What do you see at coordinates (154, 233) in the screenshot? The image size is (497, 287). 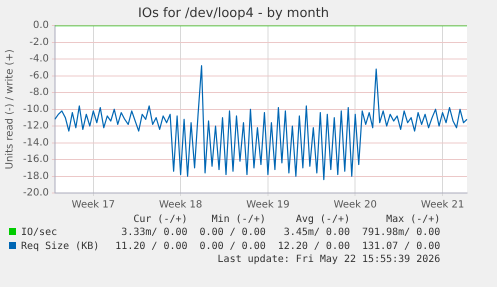 I see `text: 3.33m/ 0.00` at bounding box center [154, 233].